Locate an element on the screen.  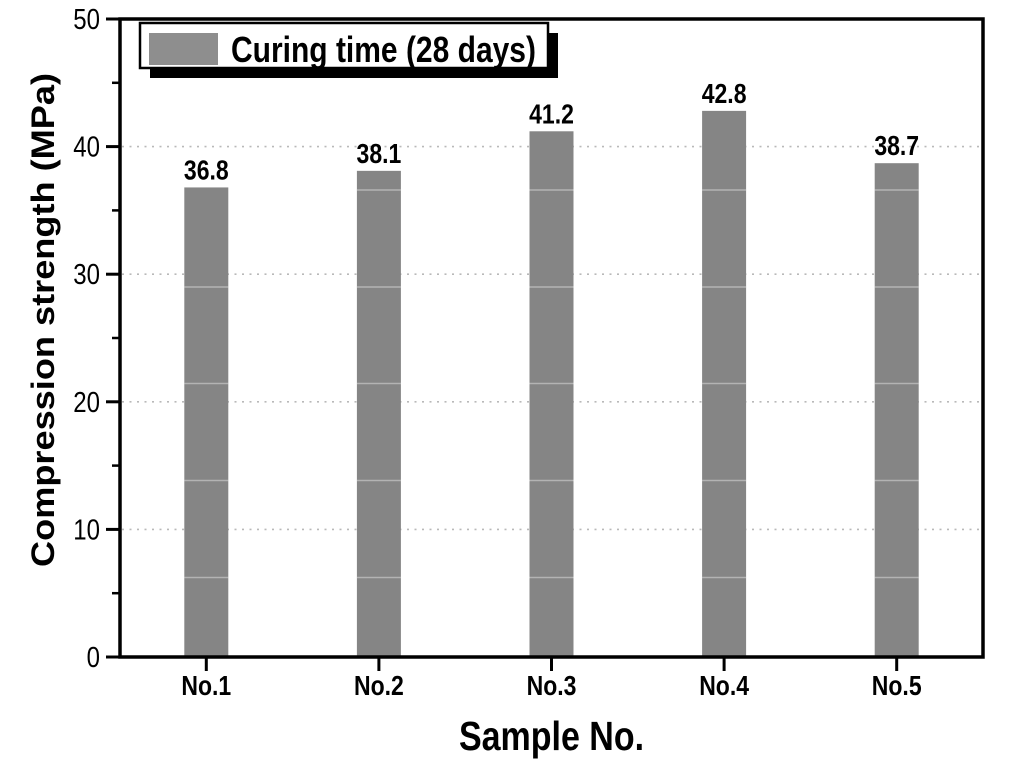
y-tick-label: 20 is located at coordinates (86, 402).